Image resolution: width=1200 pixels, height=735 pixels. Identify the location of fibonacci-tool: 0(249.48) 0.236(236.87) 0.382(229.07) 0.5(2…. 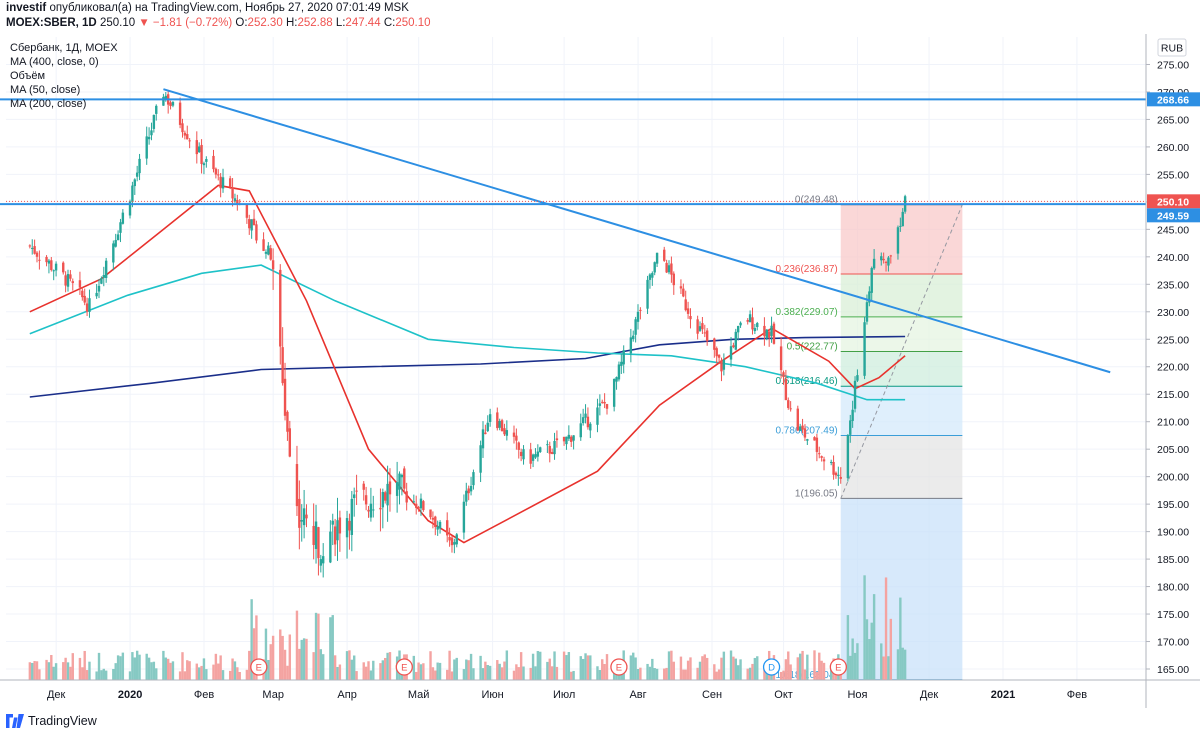
(869, 438).